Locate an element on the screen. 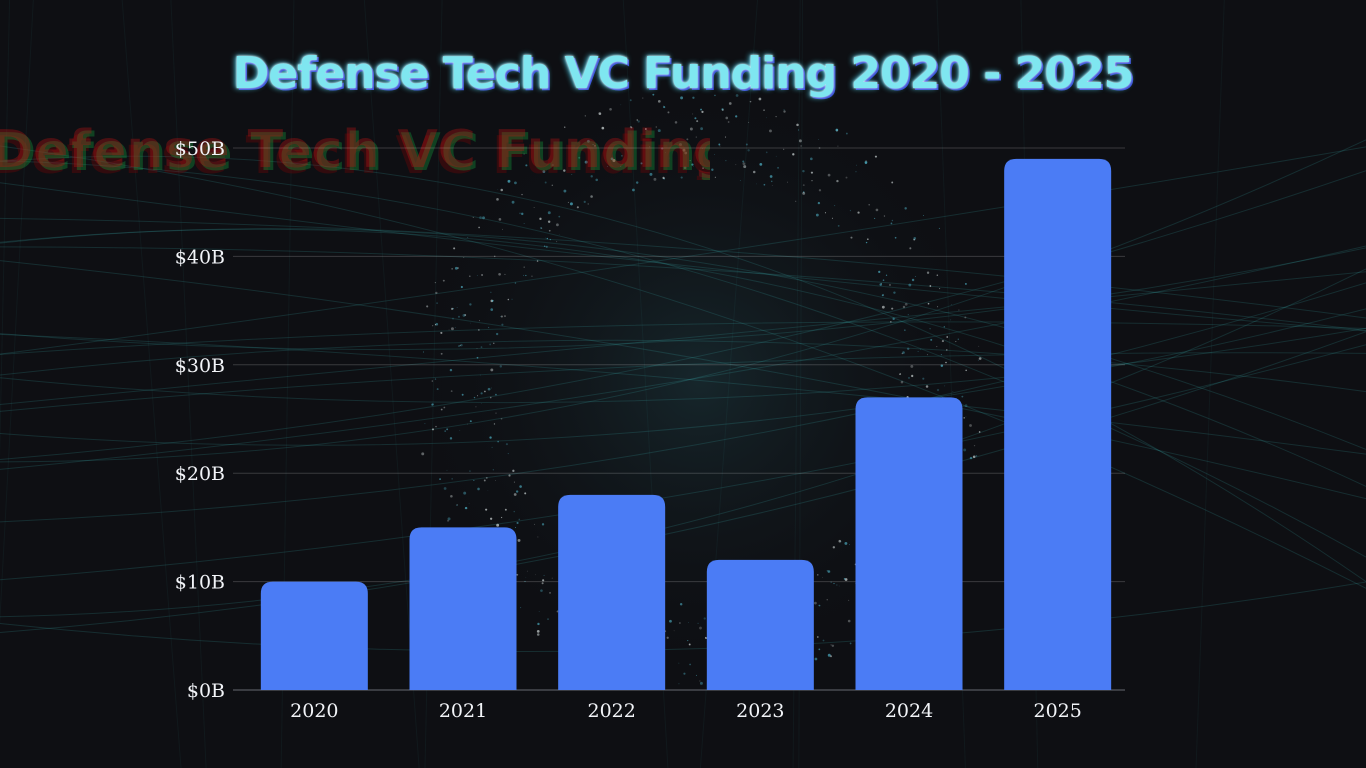 This screenshot has width=1366, height=768. bar-2020 is located at coordinates (314, 635).